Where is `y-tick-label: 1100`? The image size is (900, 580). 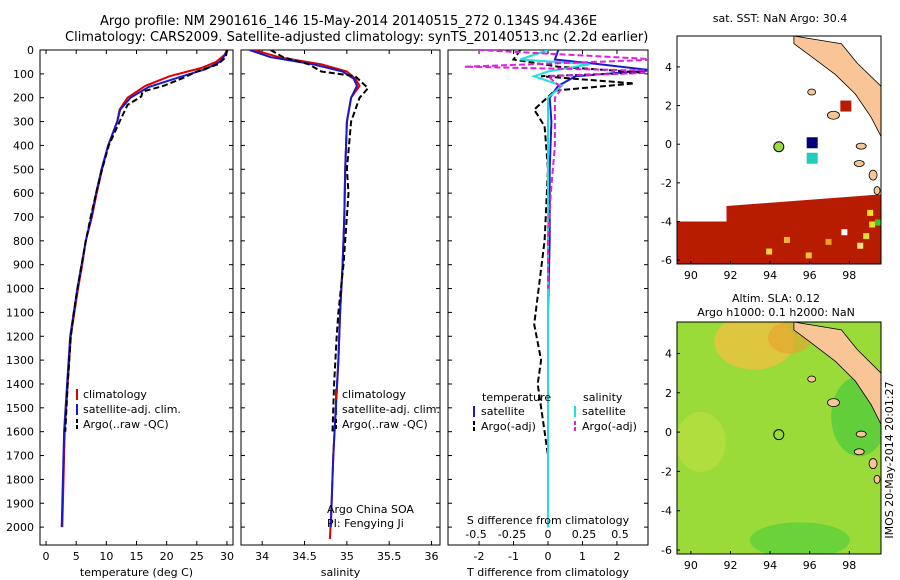 y-tick-label: 1100 is located at coordinates (20, 312).